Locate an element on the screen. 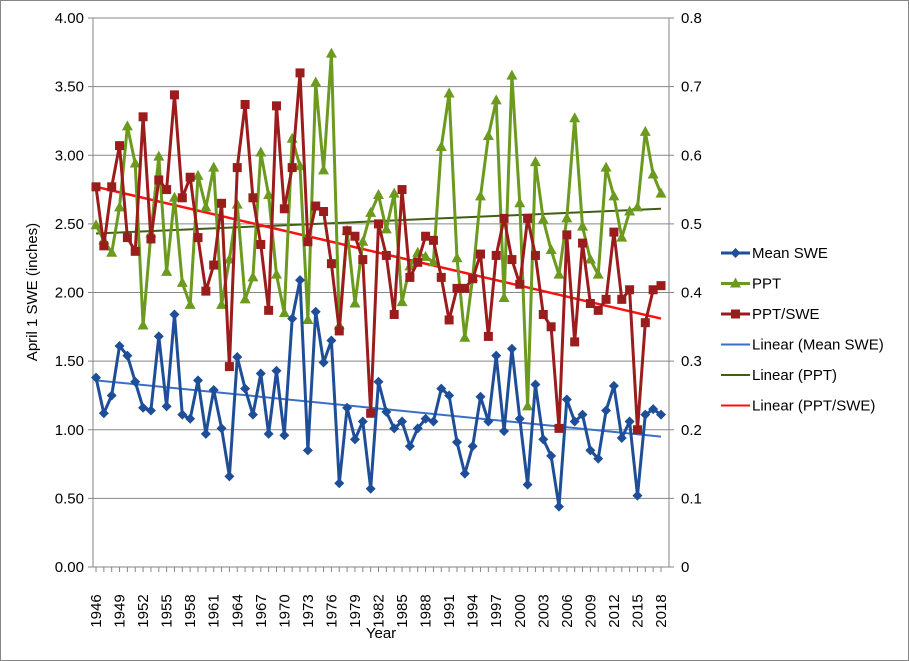 The height and width of the screenshot is (661, 909). x-tick-label: 2018 is located at coordinates (661, 610).